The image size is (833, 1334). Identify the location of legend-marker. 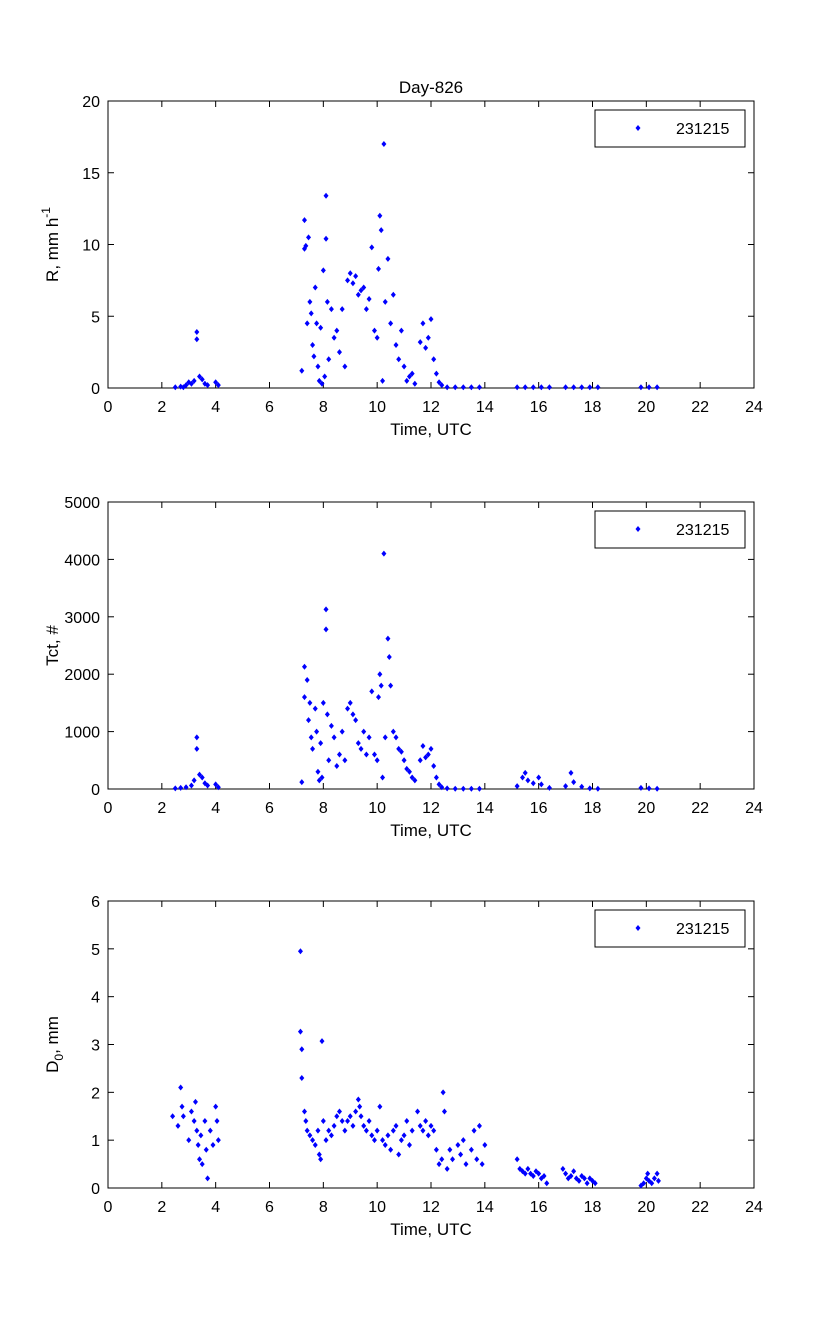
(638, 928).